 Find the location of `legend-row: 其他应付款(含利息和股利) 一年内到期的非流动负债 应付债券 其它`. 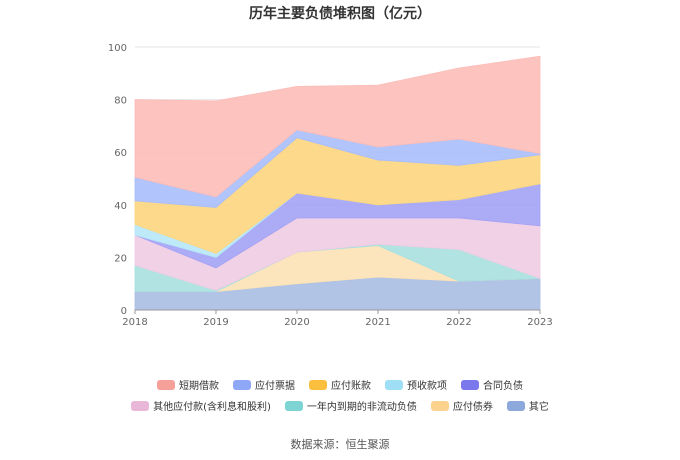

legend-row: 其他应付款(含利息和股利) 一年内到期的非流动负债 应付债券 其它 is located at coordinates (340, 405).